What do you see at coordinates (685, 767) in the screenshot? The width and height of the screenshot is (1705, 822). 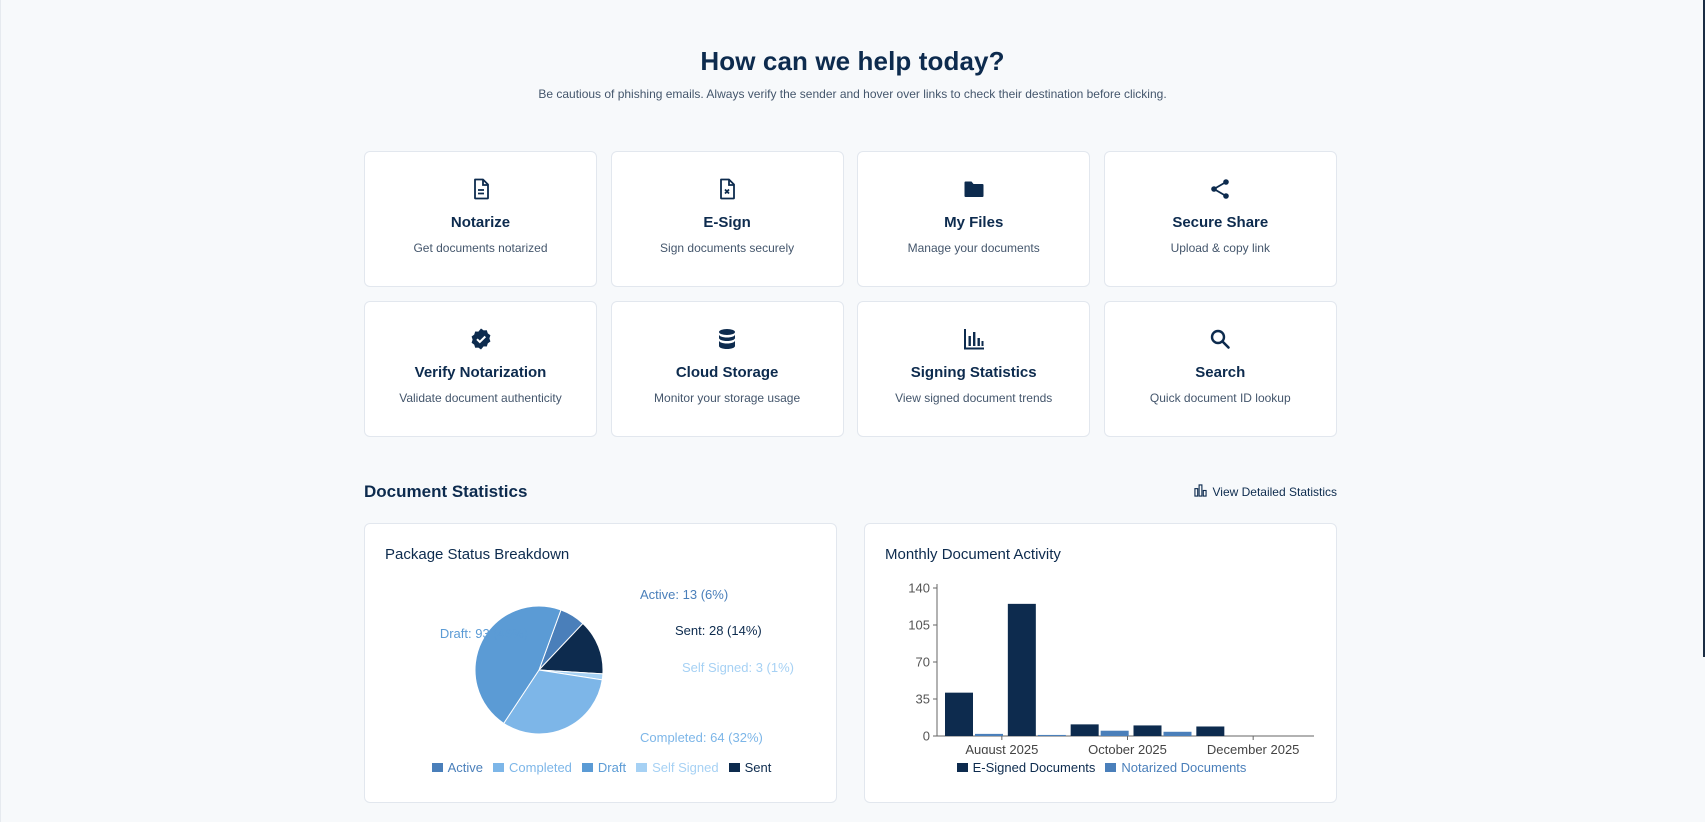 I see `legend-label: Self Signed` at bounding box center [685, 767].